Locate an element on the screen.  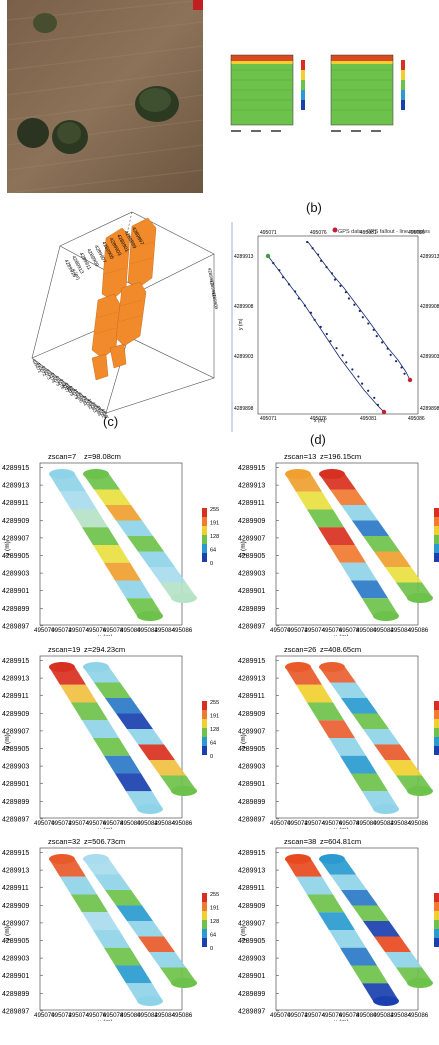
slice-x-tick: 495076 is located at coordinates (332, 823).